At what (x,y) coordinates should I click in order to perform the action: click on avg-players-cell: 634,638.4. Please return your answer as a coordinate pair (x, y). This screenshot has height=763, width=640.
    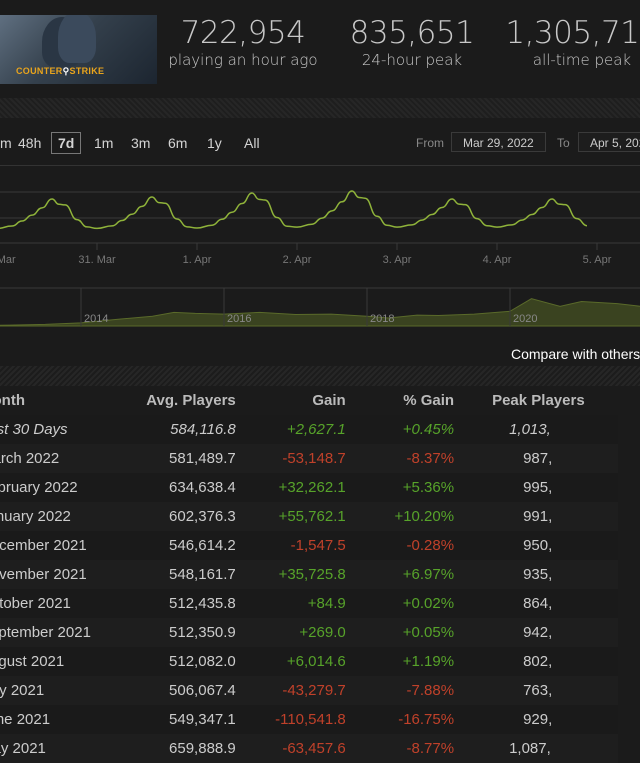
    Looking at the image, I should click on (181, 487).